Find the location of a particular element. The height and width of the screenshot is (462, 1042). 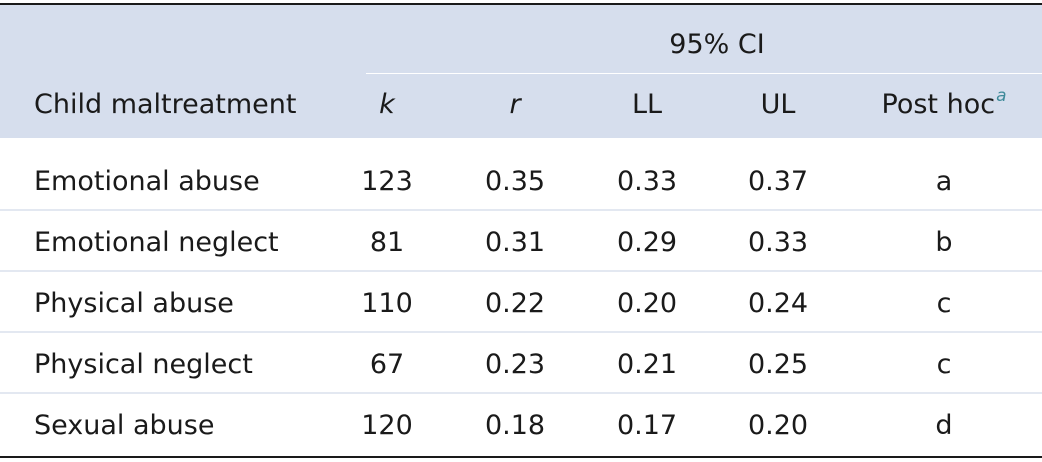

column-header-post-hoc: Post hoca is located at coordinates (944, 105).